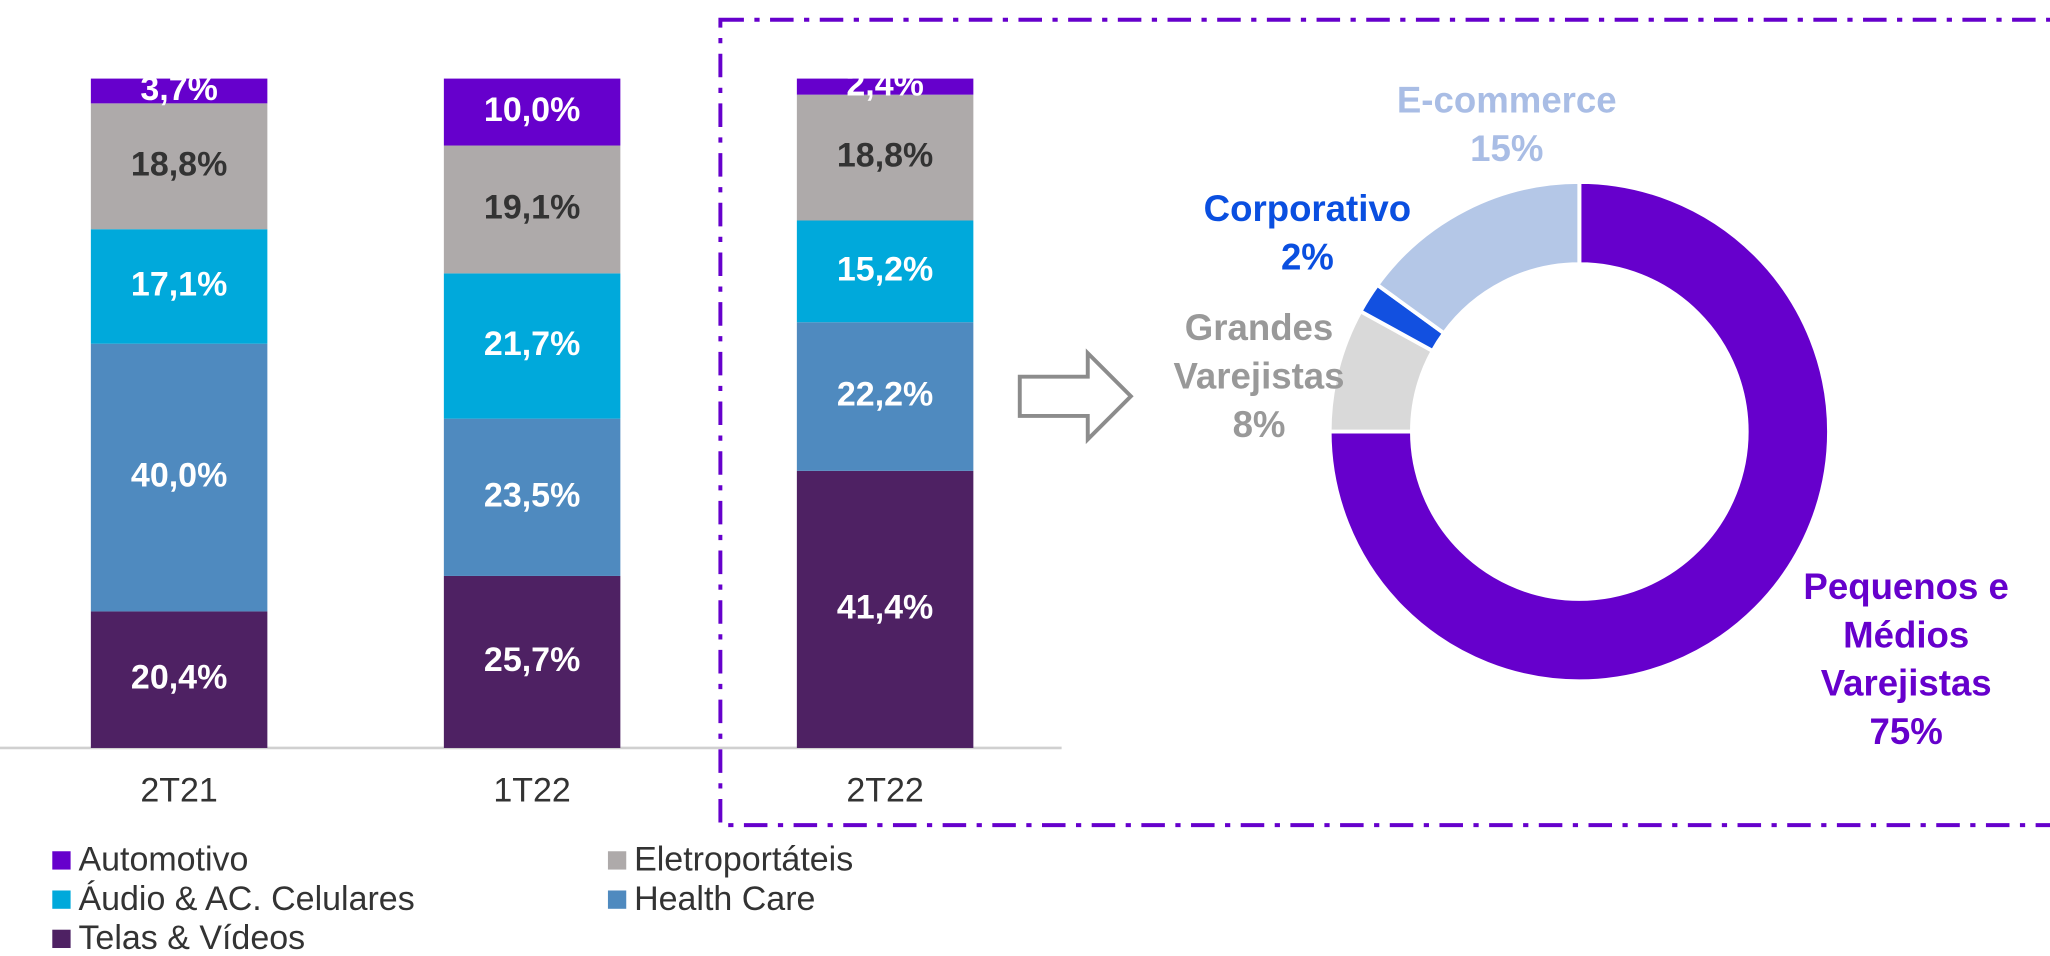  Describe the element at coordinates (1307, 257) in the screenshot. I see `value-label: 2%` at that location.